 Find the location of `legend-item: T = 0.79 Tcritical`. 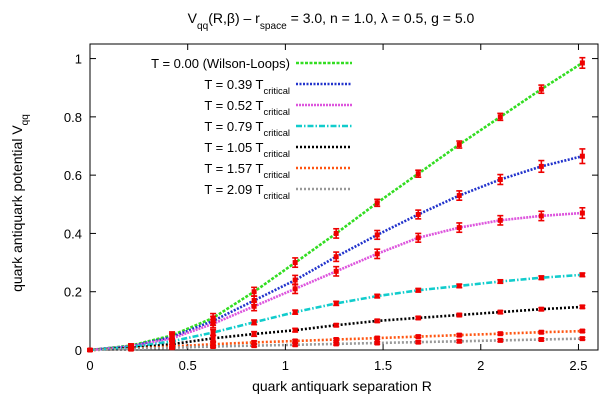

legend-item: T = 0.79 Tcritical is located at coordinates (278, 128).